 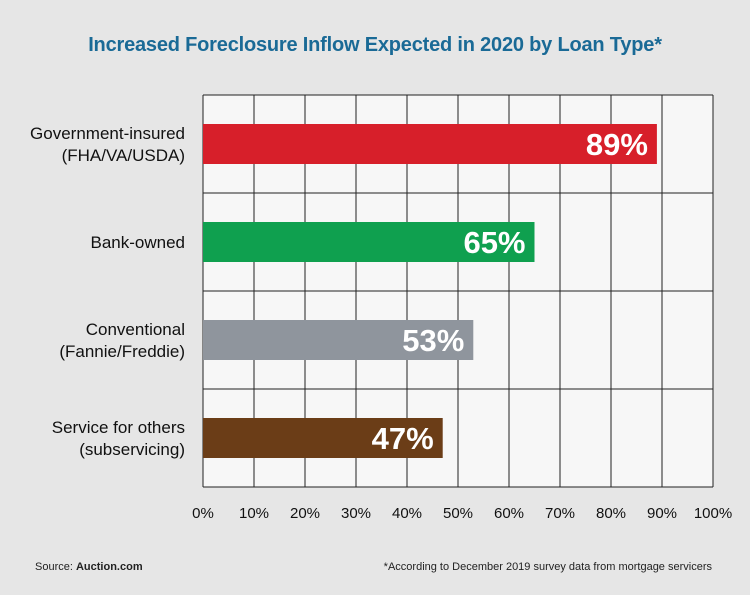 I want to click on x-tick-label: 70%, so click(x=560, y=513).